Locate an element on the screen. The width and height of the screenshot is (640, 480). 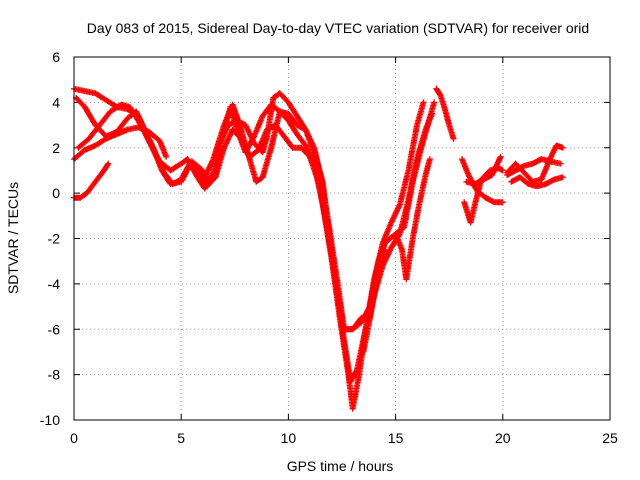
series-3-markers is located at coordinates (143, 140).